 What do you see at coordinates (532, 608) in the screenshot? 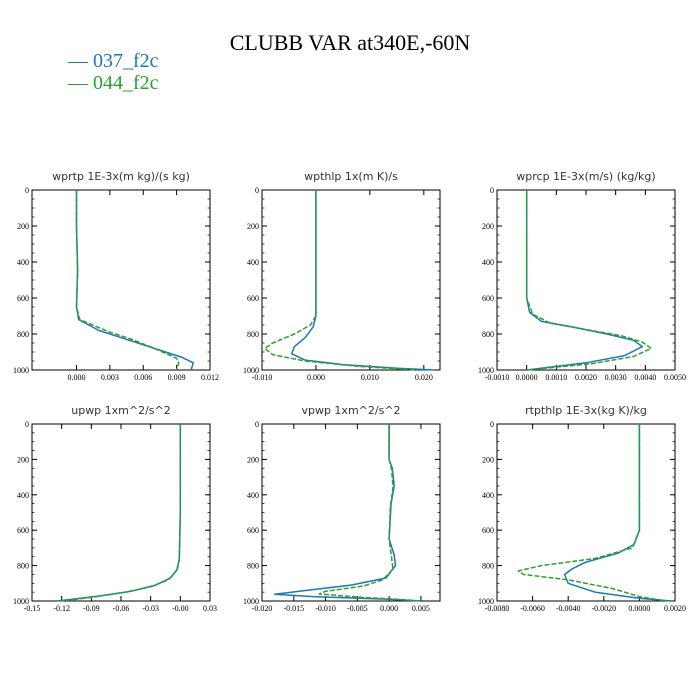
I see `x-tick-label: -0.0060` at bounding box center [532, 608].